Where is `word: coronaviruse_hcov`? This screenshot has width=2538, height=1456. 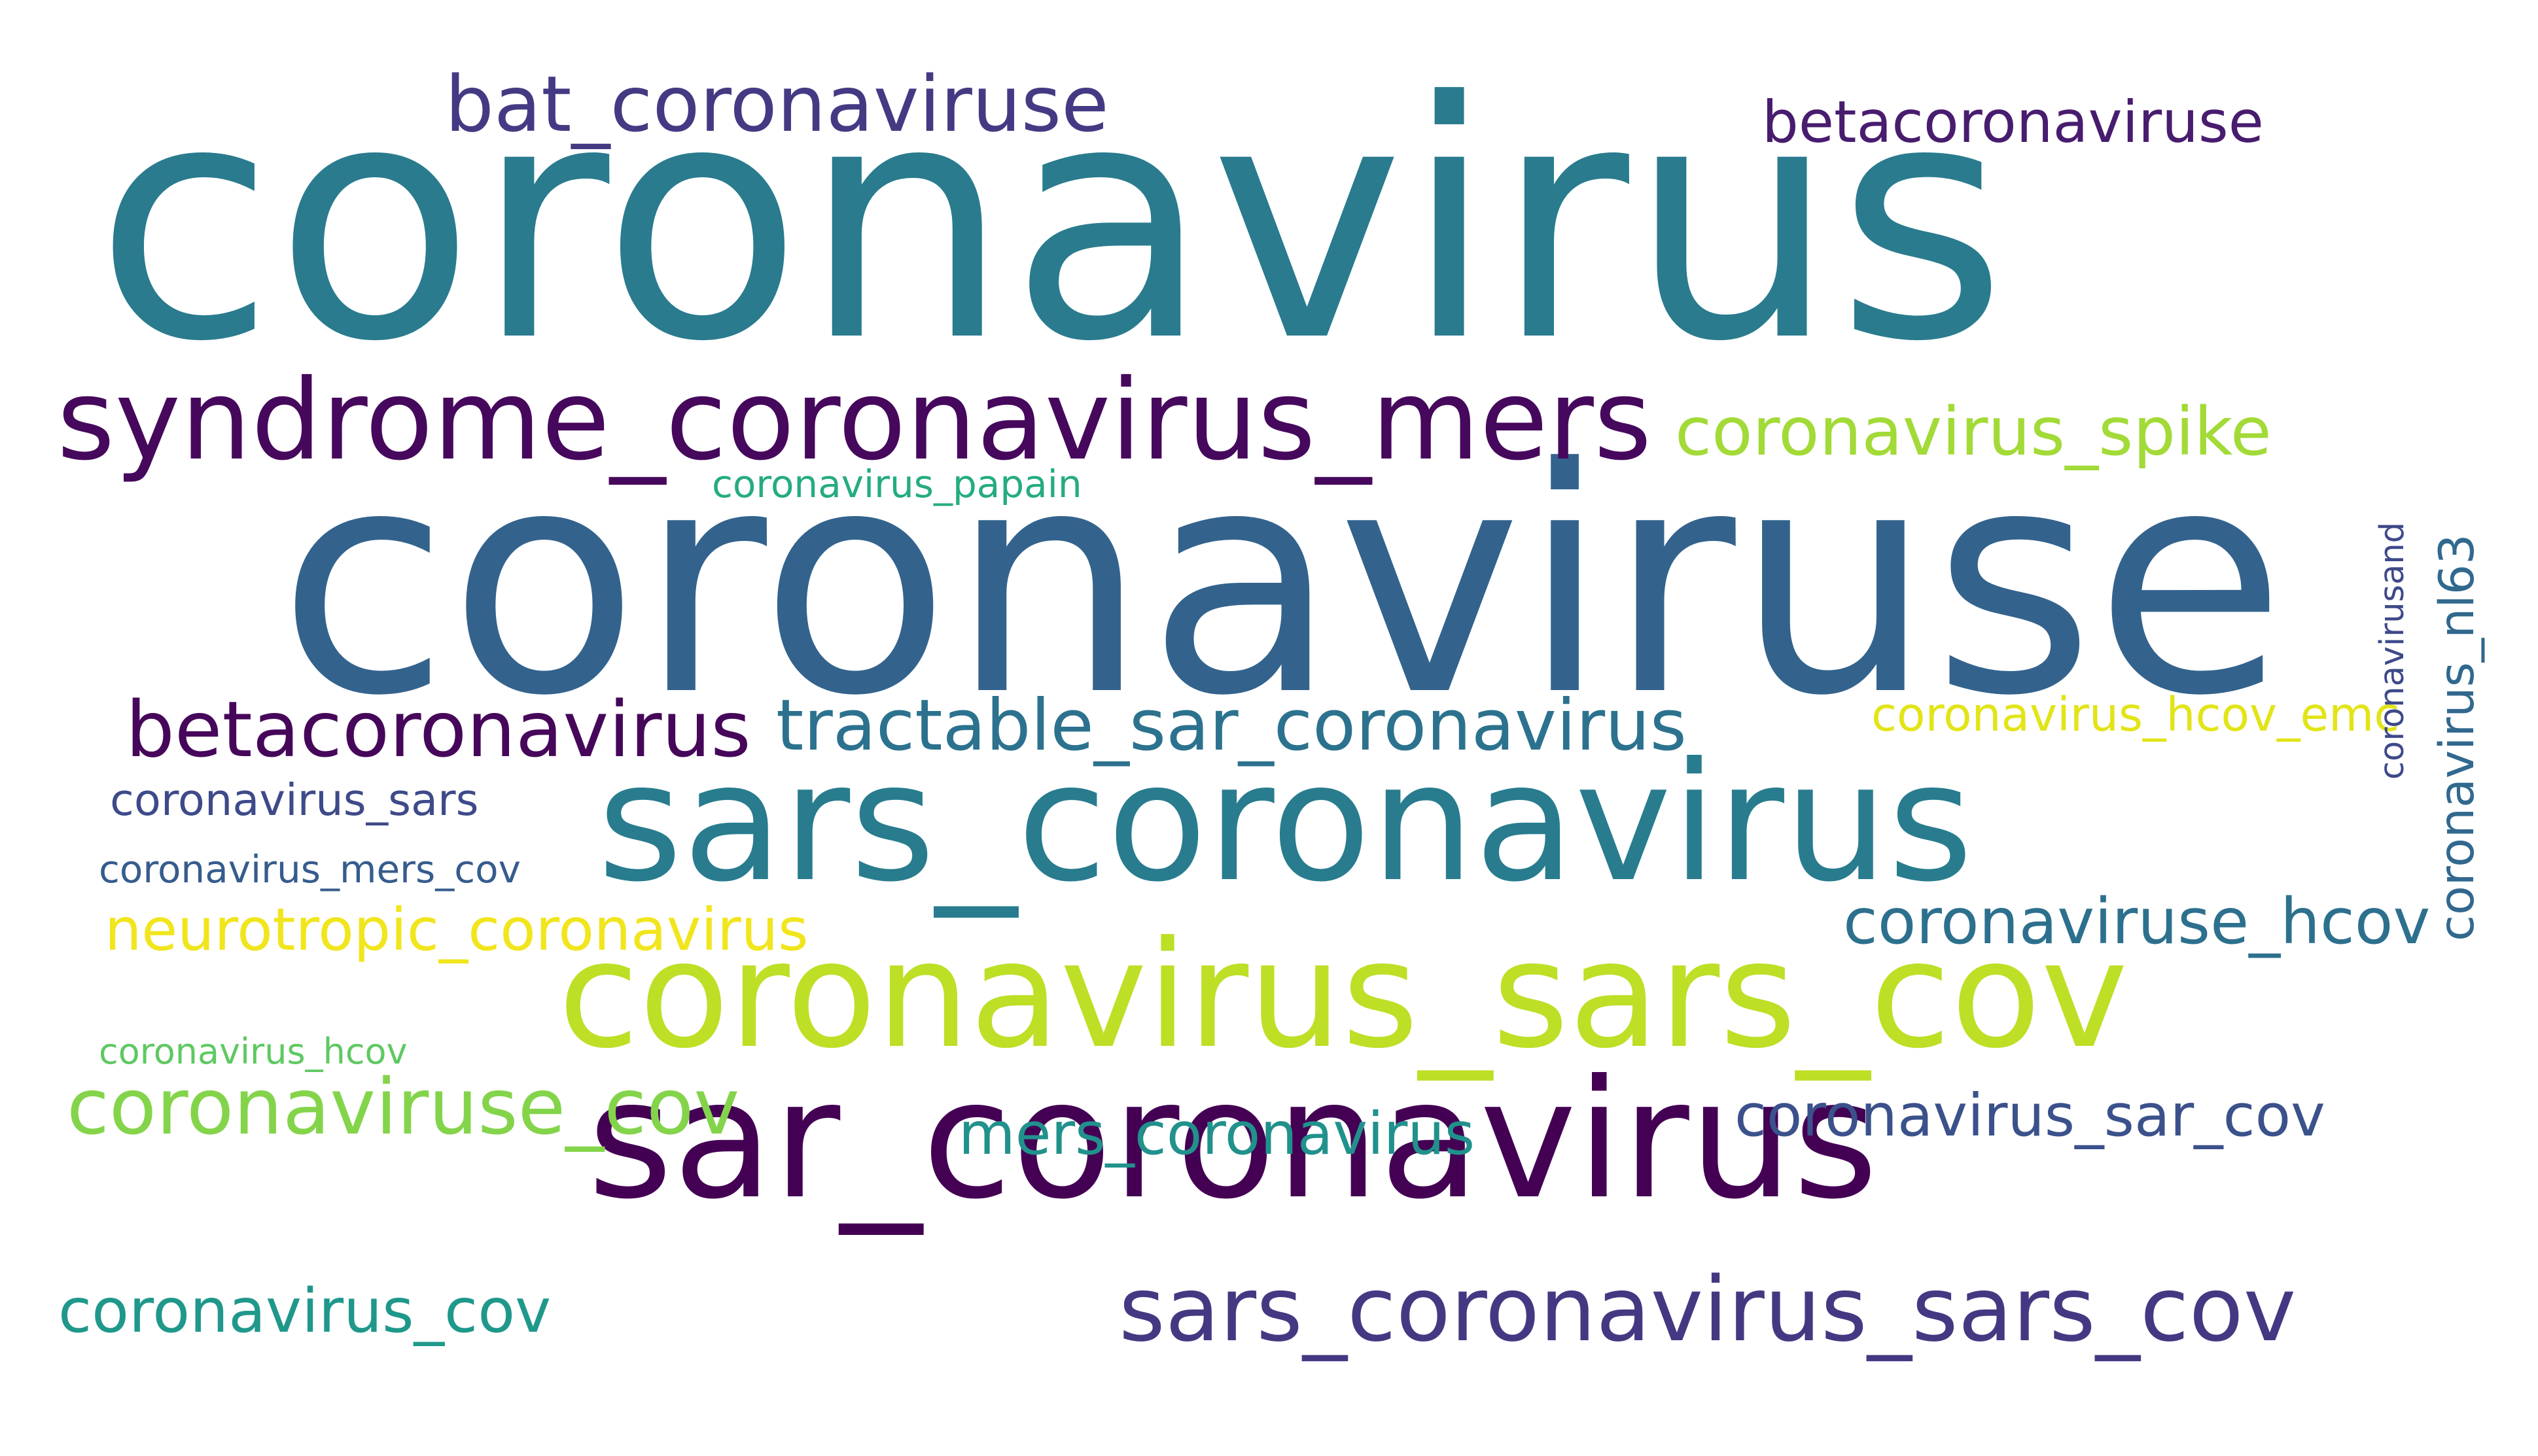 word: coronaviruse_hcov is located at coordinates (2137, 921).